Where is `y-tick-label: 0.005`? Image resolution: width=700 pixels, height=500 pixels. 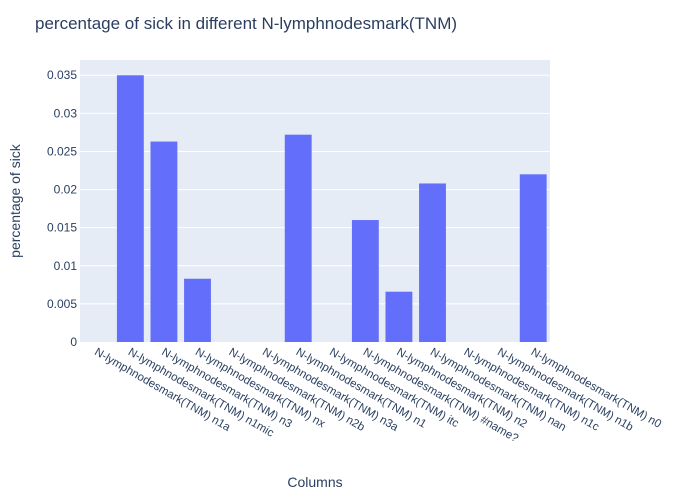 y-tick-label: 0.005 is located at coordinates (62, 304).